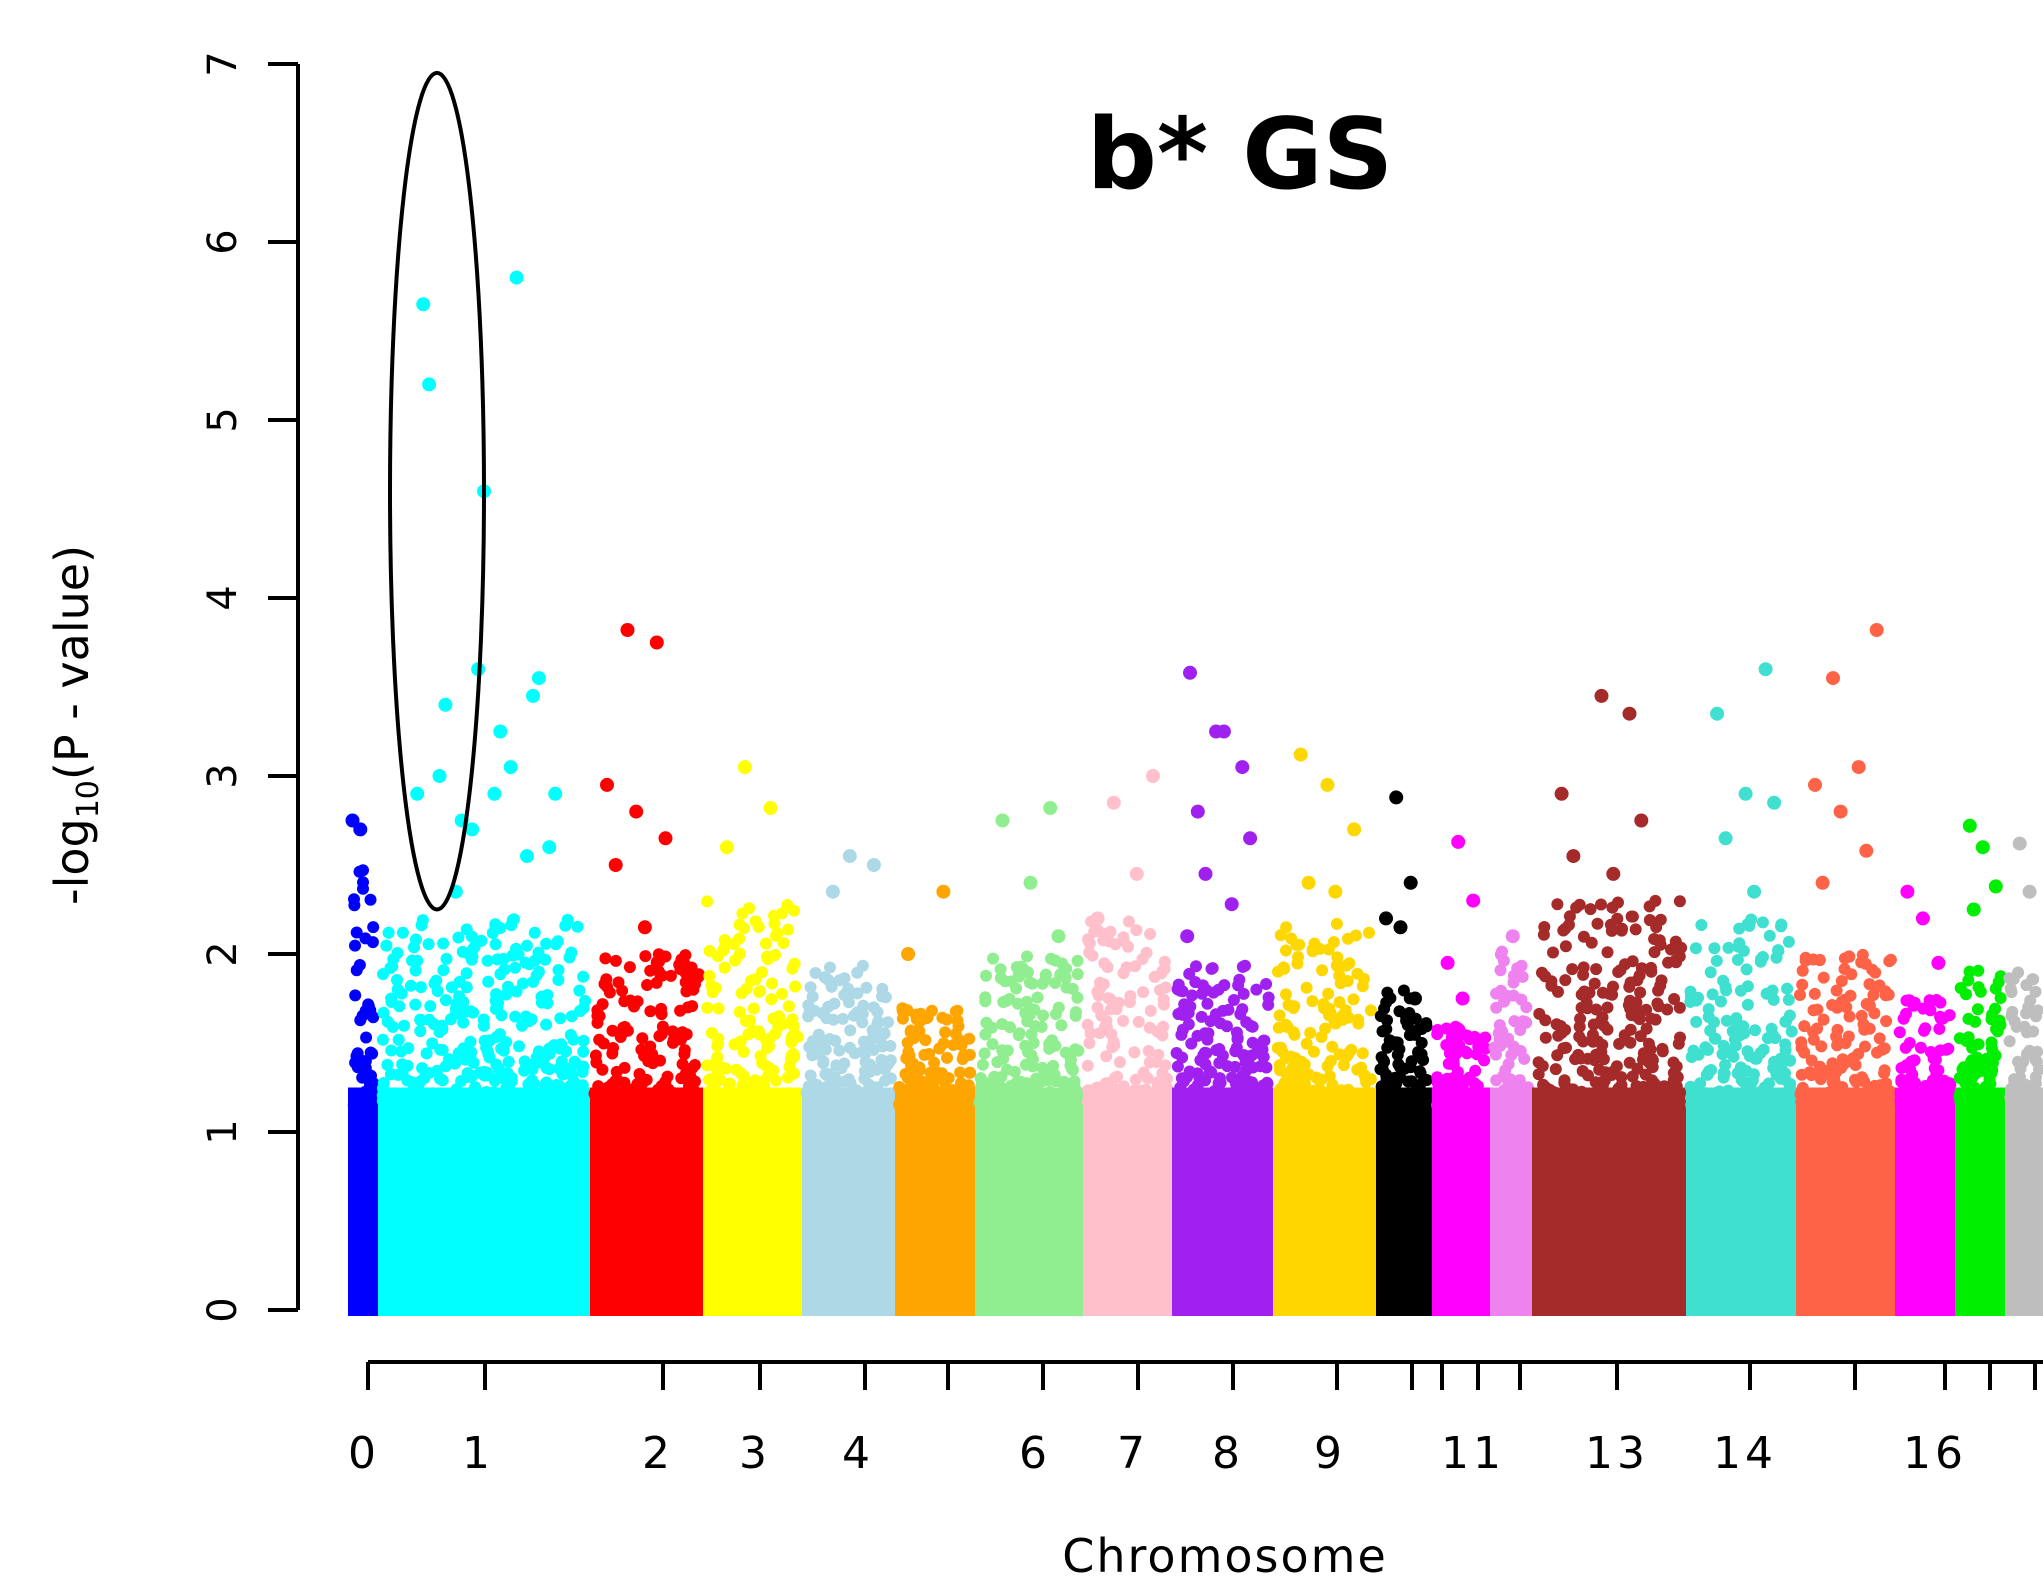  Describe the element at coordinates (223, 597) in the screenshot. I see `y-tick-label: 4` at that location.